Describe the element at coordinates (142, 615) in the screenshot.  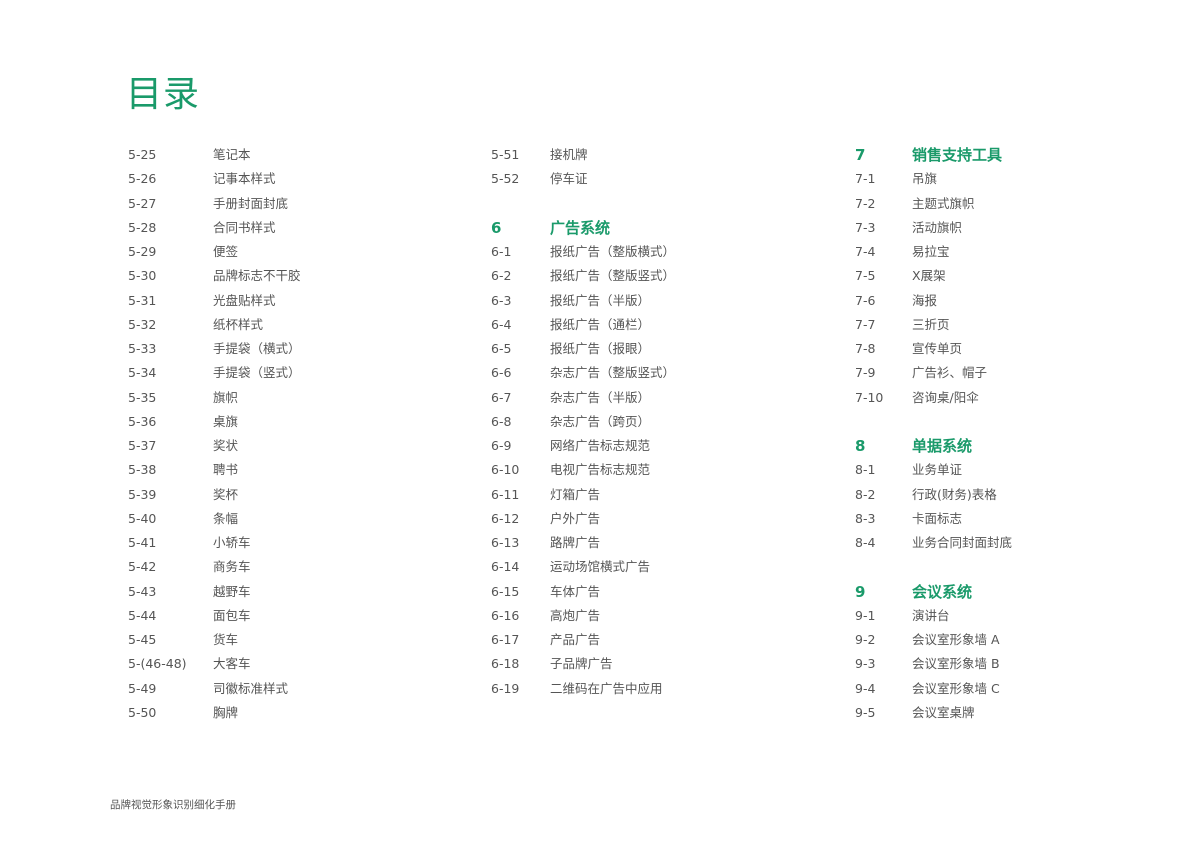
I see `entry-number: 5-44` at that location.